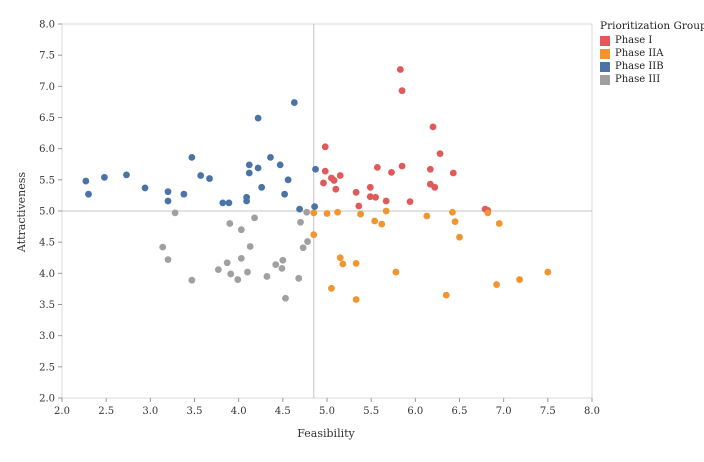 This screenshot has height=462, width=704. I want to click on legend-item-phase-i: Phase I, so click(650, 40).